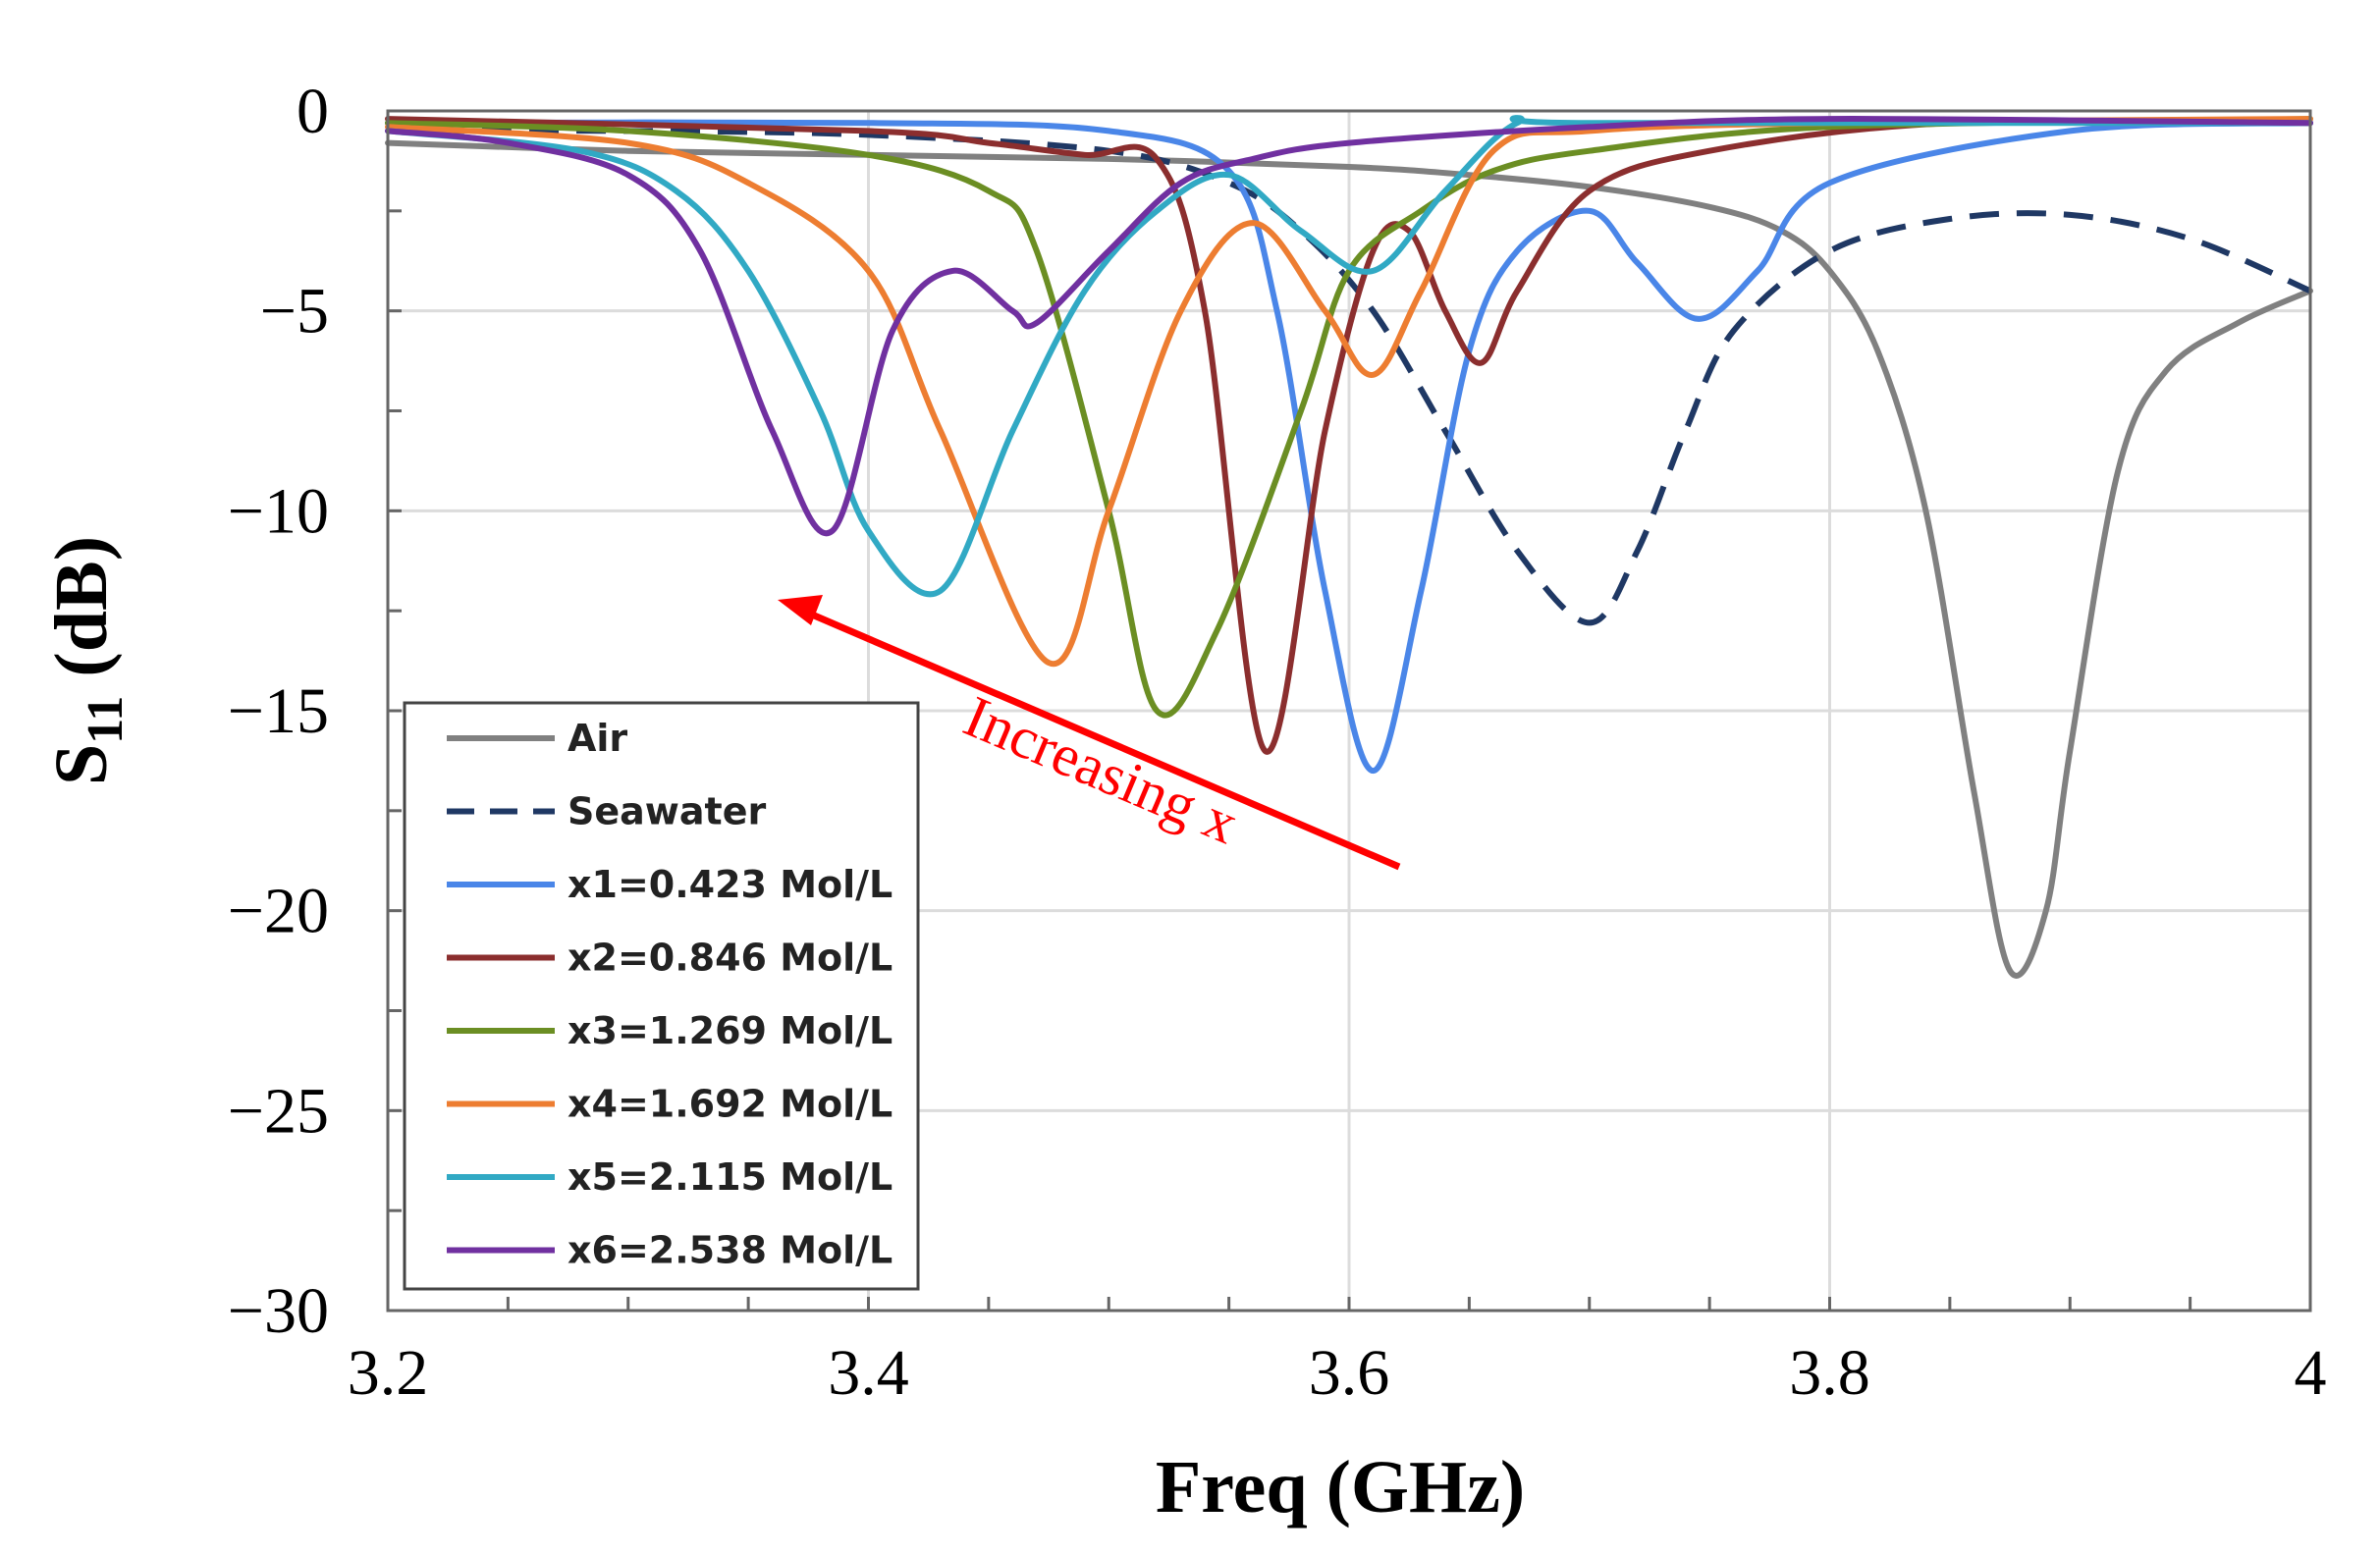 Image resolution: width=2380 pixels, height=1555 pixels. Describe the element at coordinates (388, 1373) in the screenshot. I see `x-tick-label: 3.2` at that location.